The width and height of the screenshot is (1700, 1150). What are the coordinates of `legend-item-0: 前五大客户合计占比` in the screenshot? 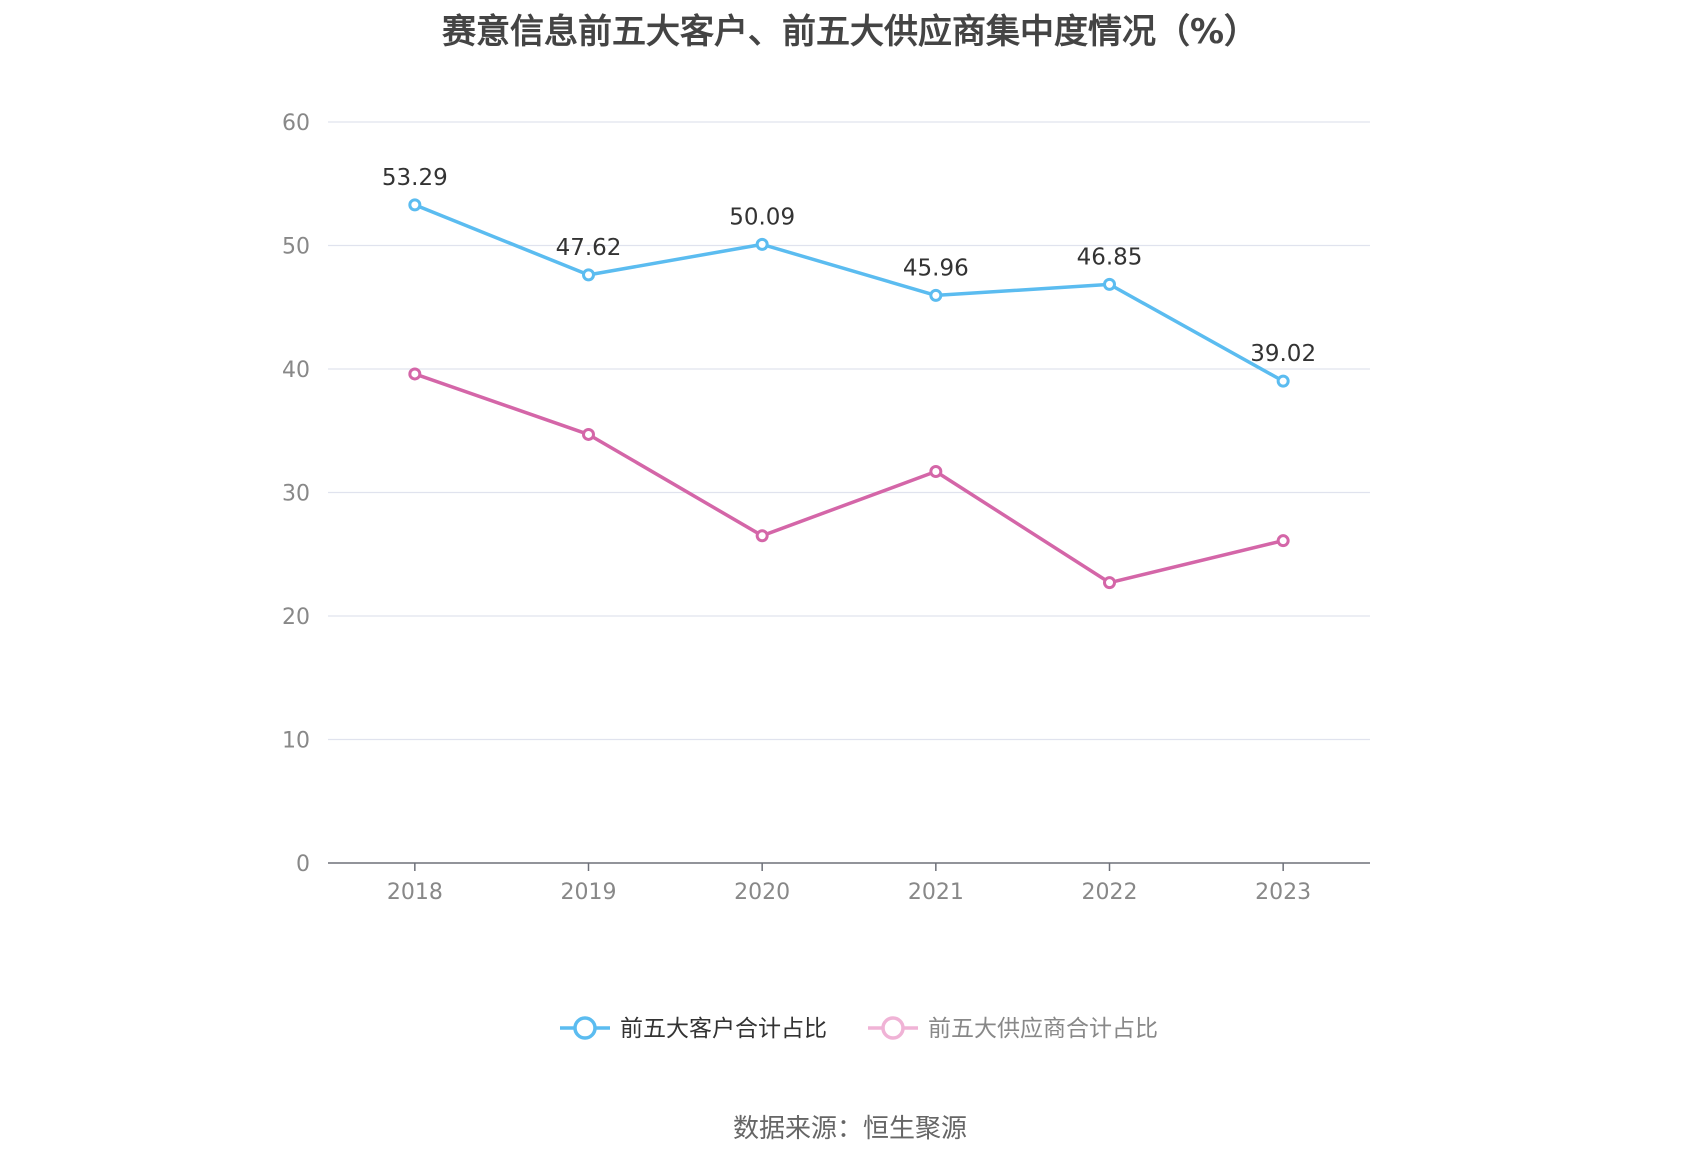 It's located at (693, 1029).